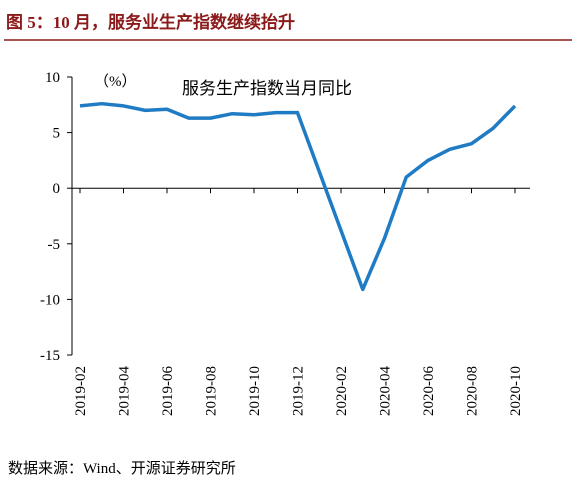  What do you see at coordinates (516, 391) in the screenshot?
I see `x-tick-label: 2020-10` at bounding box center [516, 391].